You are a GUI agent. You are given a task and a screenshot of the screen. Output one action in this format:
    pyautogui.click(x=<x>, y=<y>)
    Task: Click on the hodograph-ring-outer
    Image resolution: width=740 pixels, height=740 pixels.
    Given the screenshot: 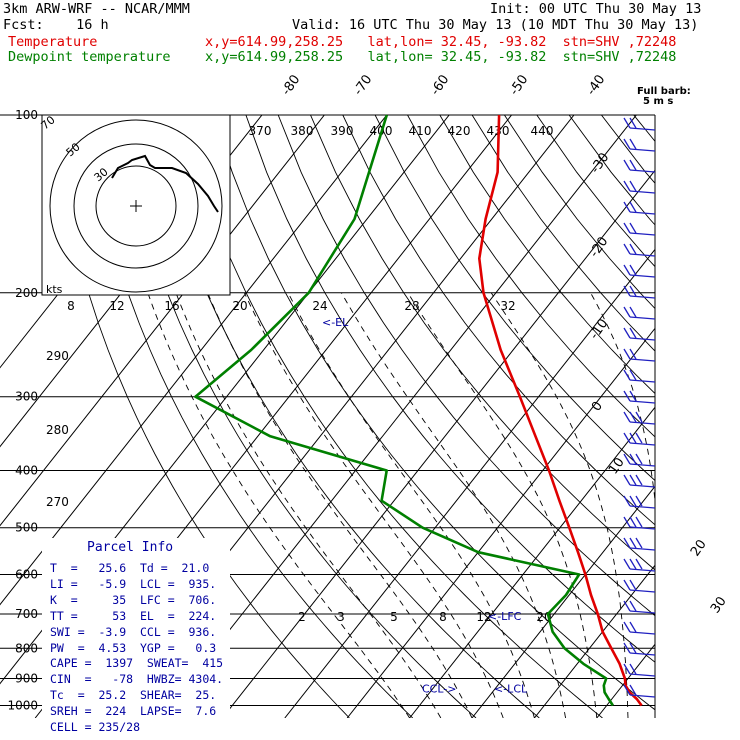 What is the action you would take?
    pyautogui.click(x=136, y=206)
    